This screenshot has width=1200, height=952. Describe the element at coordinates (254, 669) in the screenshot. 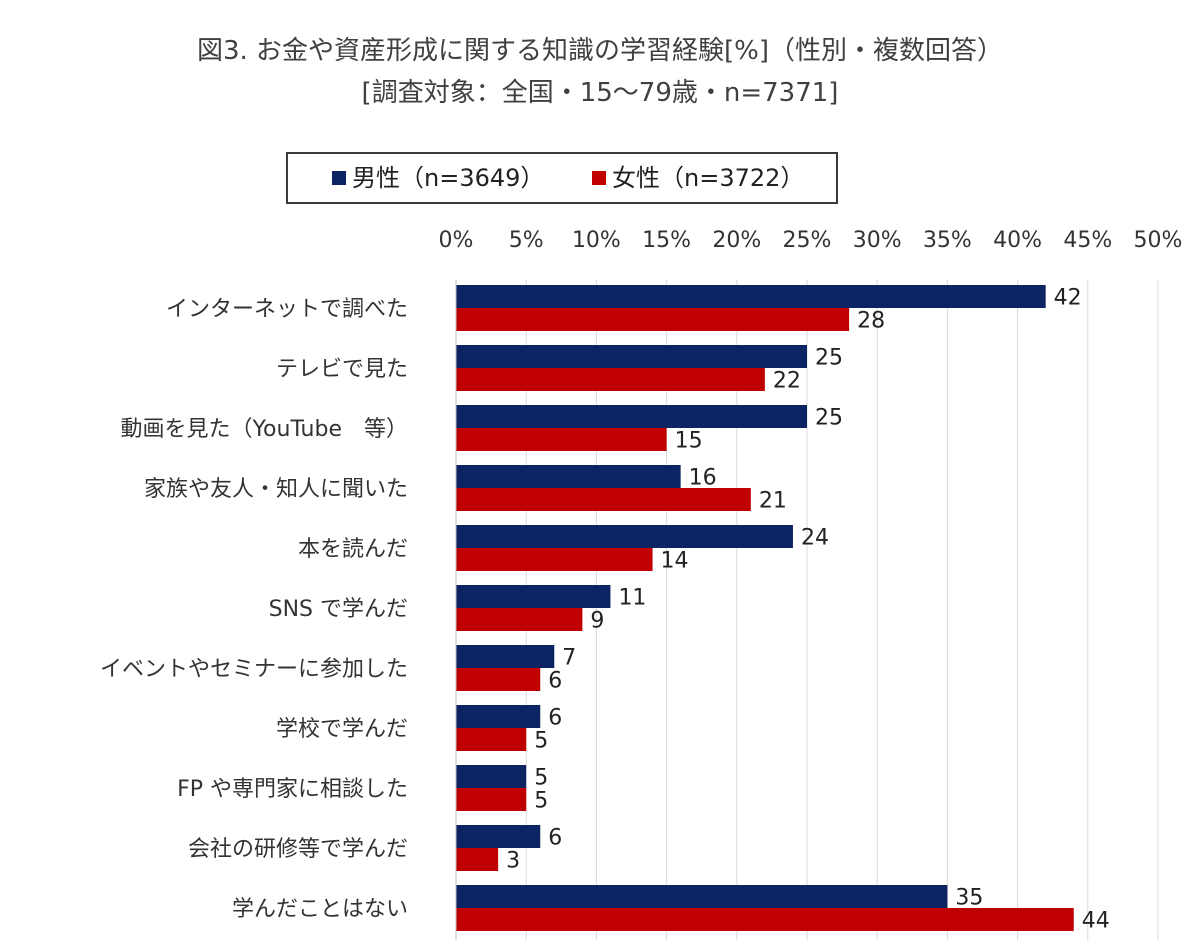

I see `category-label-6: イベントやセミナーに参加した` at that location.